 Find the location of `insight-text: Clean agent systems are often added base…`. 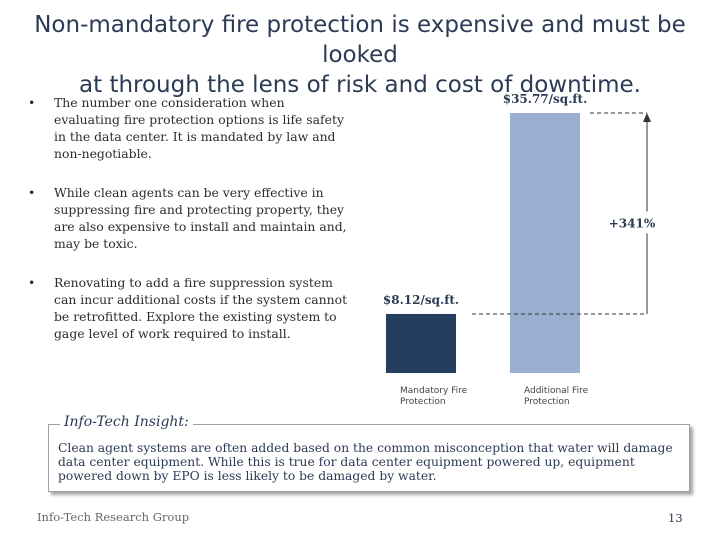

insight-text: Clean agent systems are often added base… is located at coordinates (365, 462).